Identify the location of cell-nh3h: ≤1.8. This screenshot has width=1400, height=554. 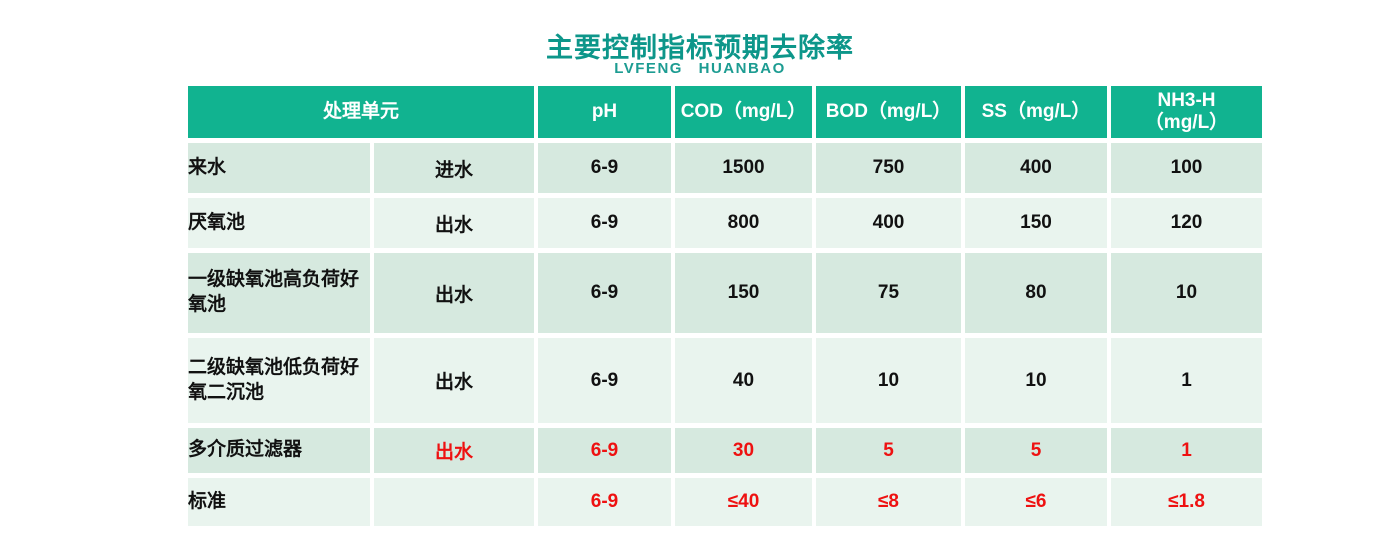
(1186, 502).